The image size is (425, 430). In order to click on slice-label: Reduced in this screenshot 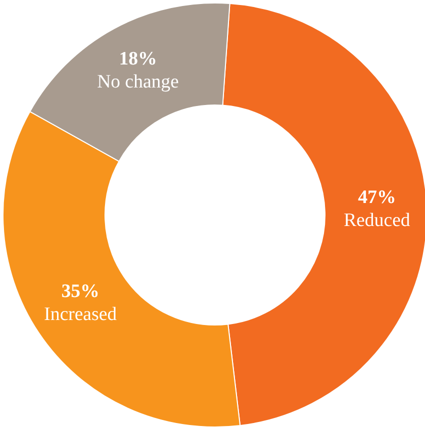, I will do `click(377, 221)`.